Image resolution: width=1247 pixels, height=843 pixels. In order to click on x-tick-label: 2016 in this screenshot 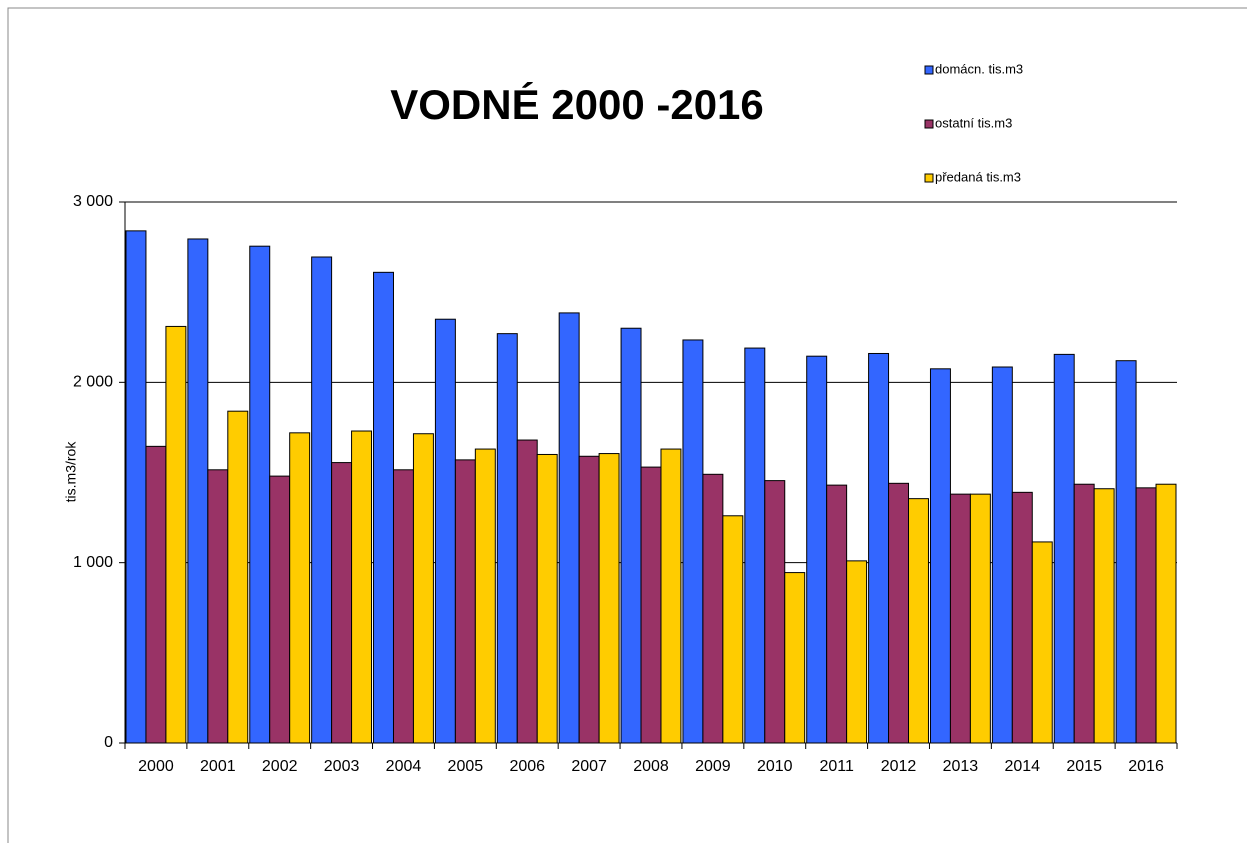, I will do `click(1146, 766)`.